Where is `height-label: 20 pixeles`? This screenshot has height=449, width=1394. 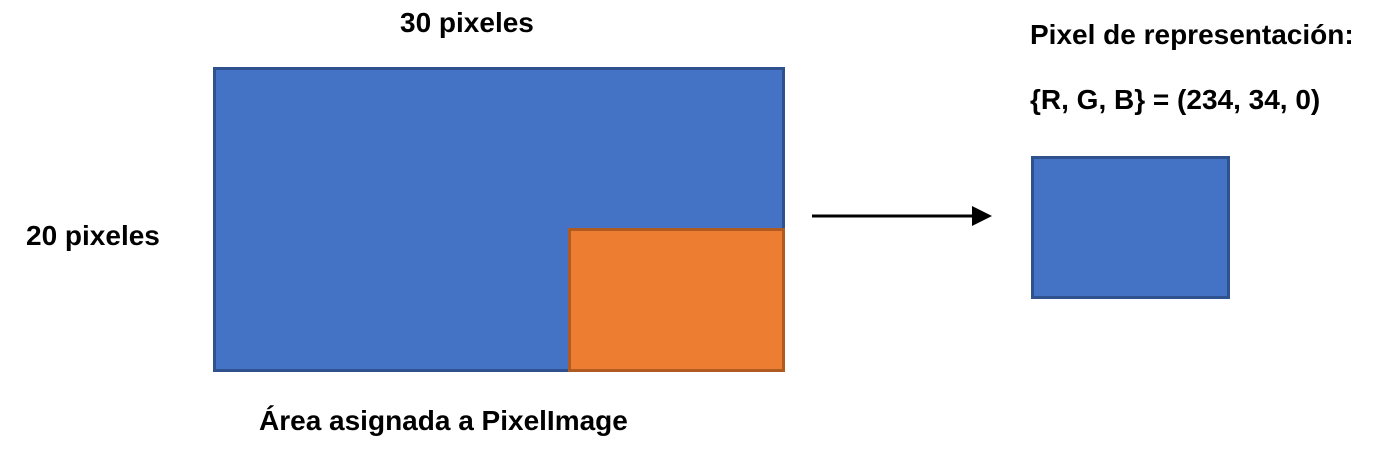 height-label: 20 pixeles is located at coordinates (93, 235).